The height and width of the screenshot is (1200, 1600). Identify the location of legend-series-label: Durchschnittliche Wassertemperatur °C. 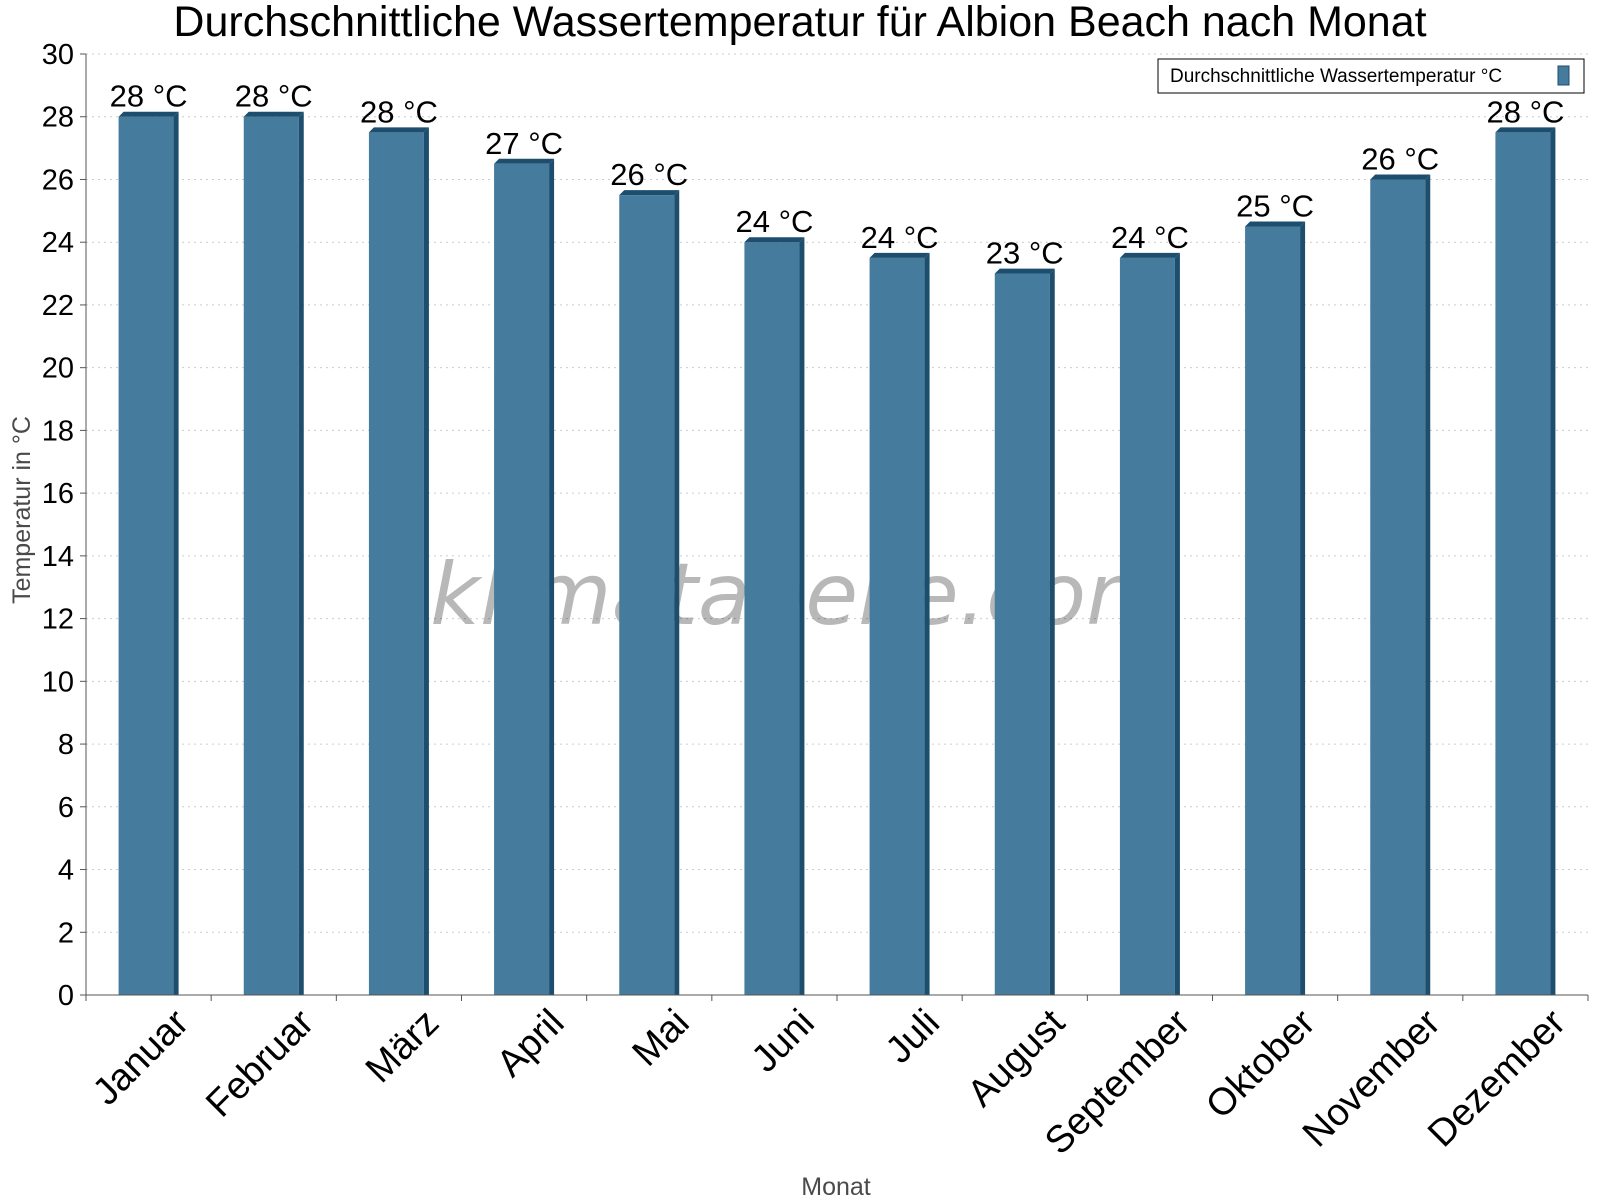
(1336, 76).